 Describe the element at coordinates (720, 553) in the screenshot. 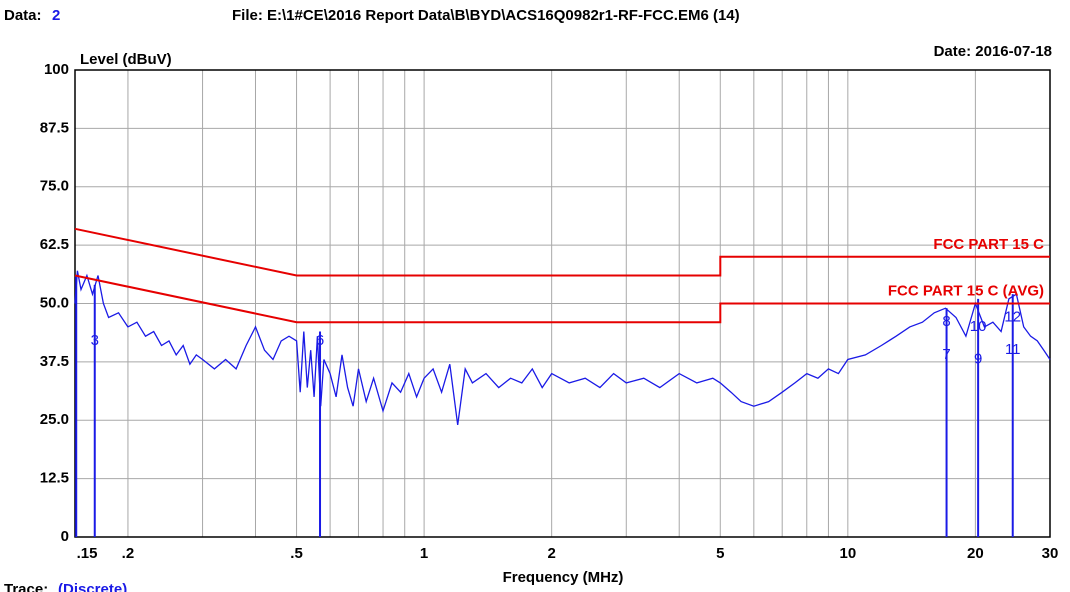

I see `x-tick-label: 5` at that location.